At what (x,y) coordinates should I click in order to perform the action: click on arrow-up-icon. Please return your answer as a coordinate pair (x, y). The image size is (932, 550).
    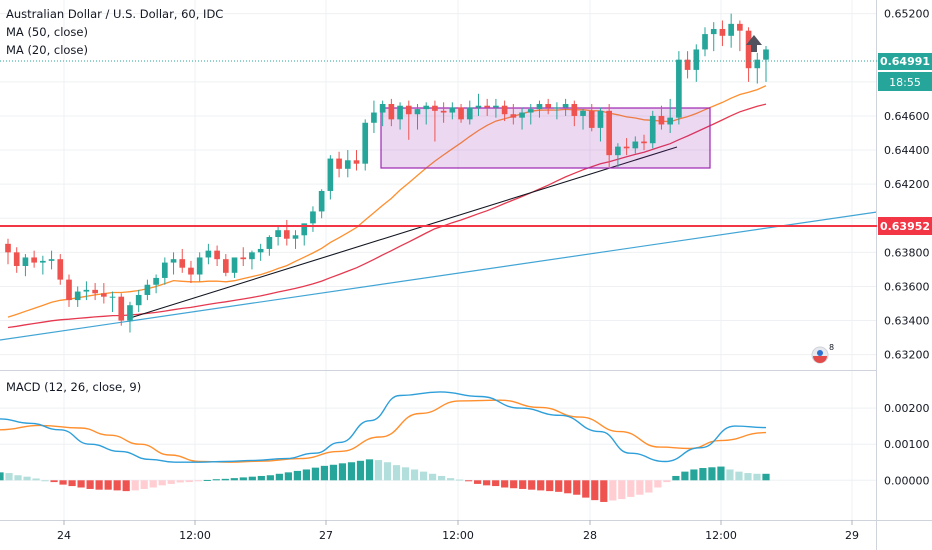
    Looking at the image, I should click on (754, 43).